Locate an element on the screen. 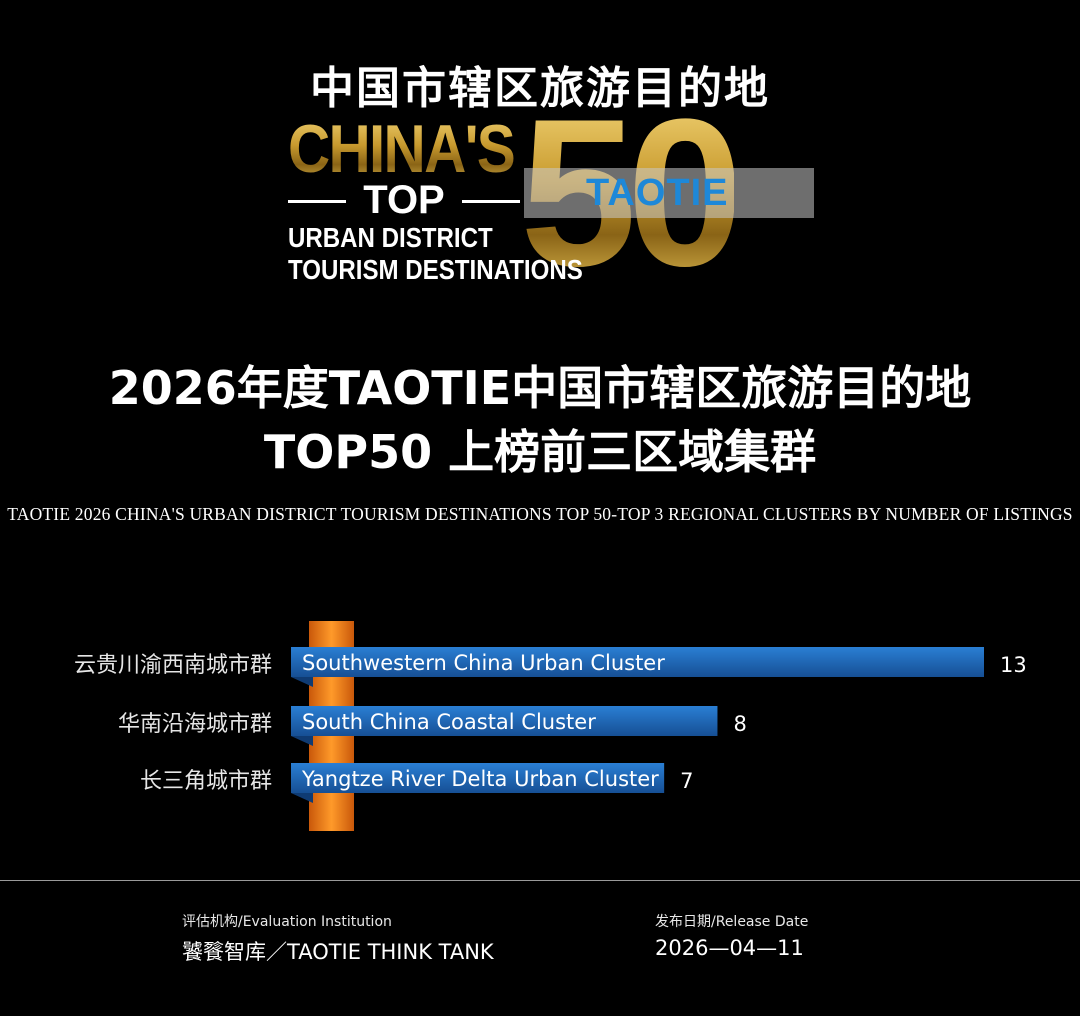 Image resolution: width=1080 pixels, height=1016 pixels. value-label: 8 is located at coordinates (739, 724).